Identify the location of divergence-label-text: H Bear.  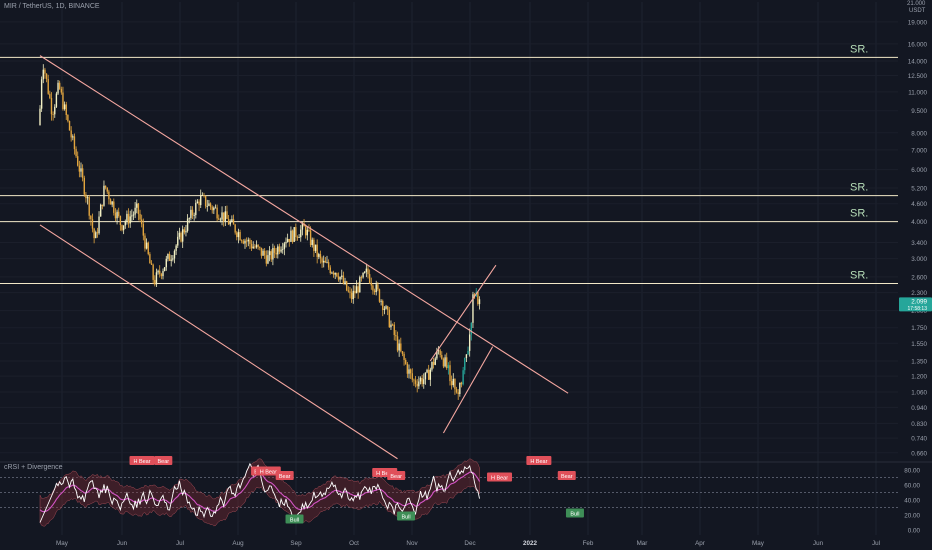
(538, 462).